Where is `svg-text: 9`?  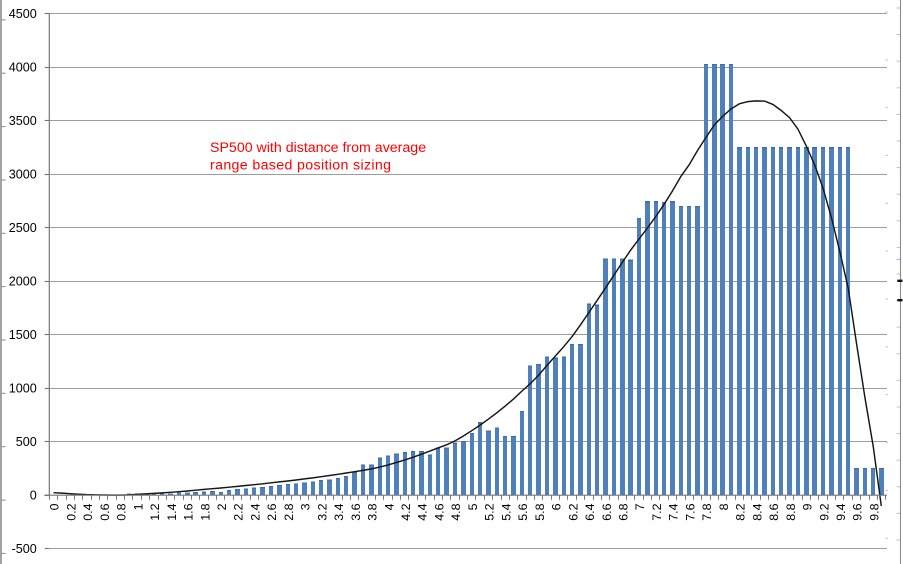 svg-text: 9 is located at coordinates (808, 506).